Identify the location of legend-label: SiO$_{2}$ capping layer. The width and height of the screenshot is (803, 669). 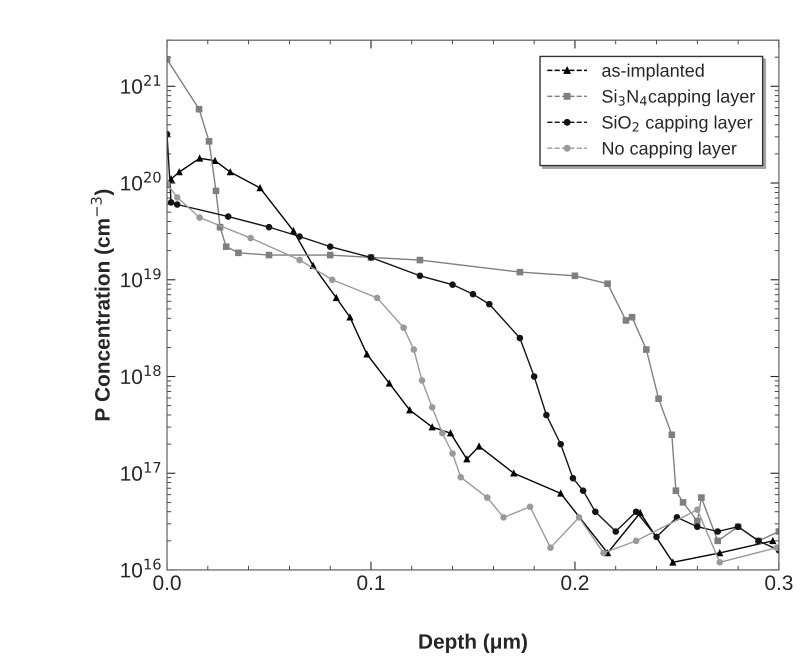
(677, 123).